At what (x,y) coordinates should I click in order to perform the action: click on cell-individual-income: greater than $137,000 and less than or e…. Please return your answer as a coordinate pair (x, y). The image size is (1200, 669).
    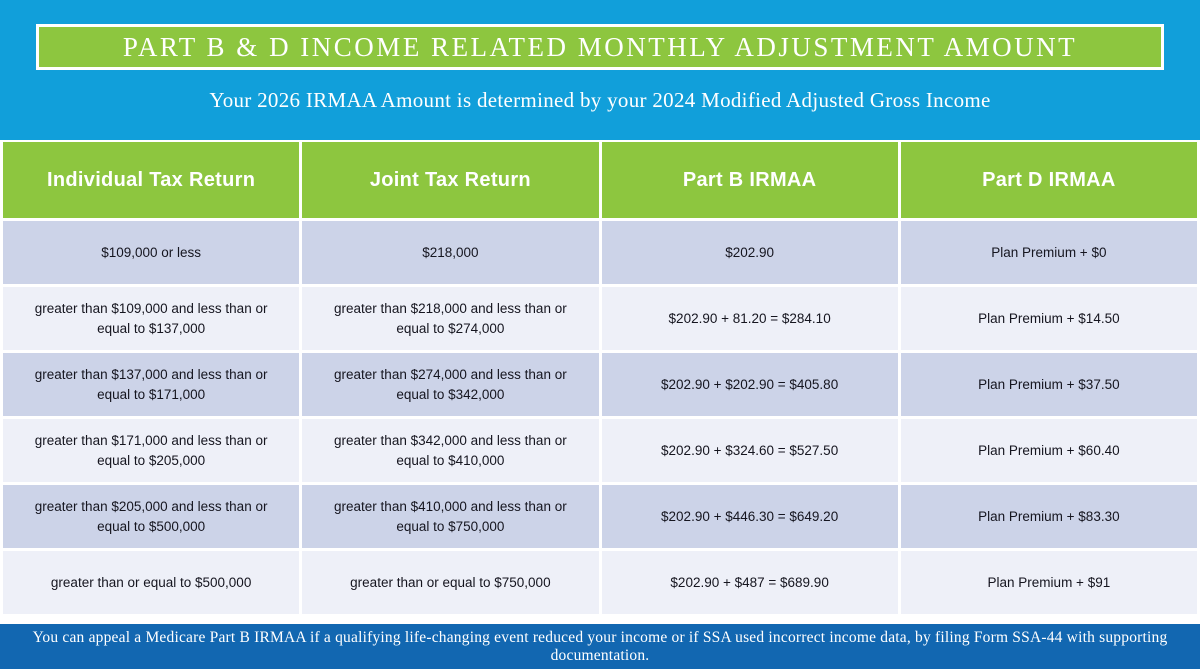
    Looking at the image, I should click on (151, 384).